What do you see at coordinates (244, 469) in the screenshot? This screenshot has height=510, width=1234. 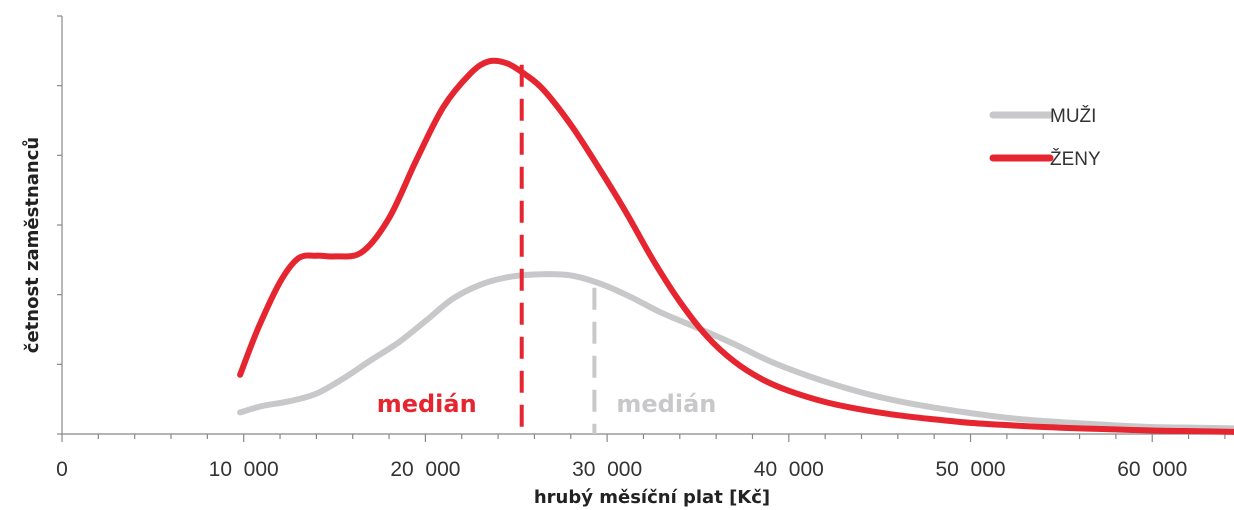 I see `x-tick-label: 10 000` at bounding box center [244, 469].